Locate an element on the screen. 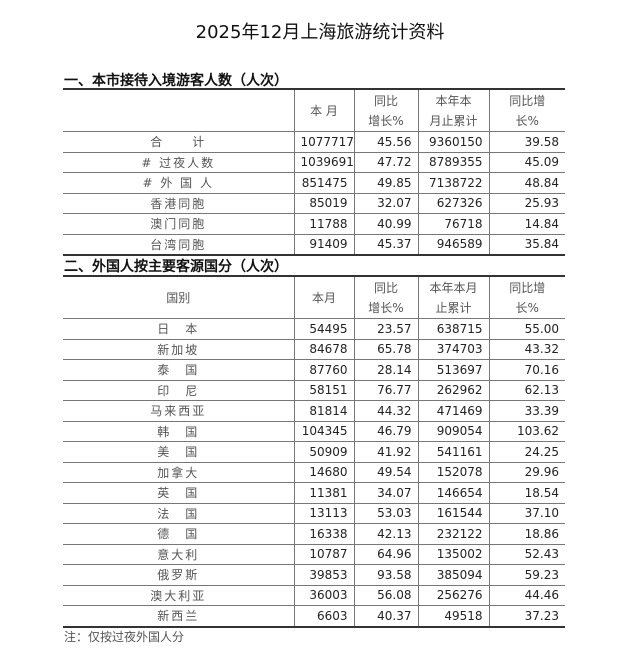 Image resolution: width=640 pixels, height=669 pixels. table-row: 日 本 54495 23.57 638715 55.00 is located at coordinates (314, 329).